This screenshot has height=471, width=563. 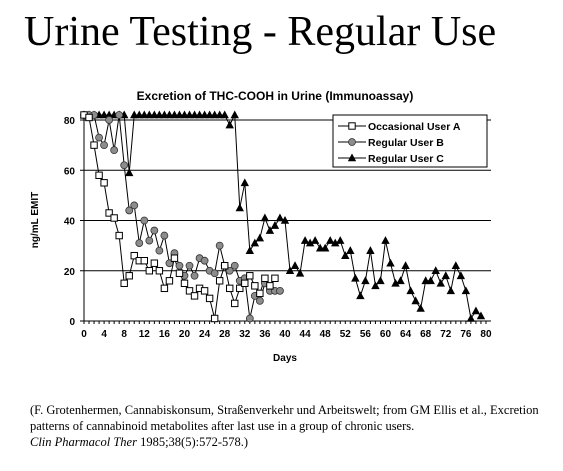 What do you see at coordinates (285, 334) in the screenshot?
I see `x-tick-label: 40` at bounding box center [285, 334].